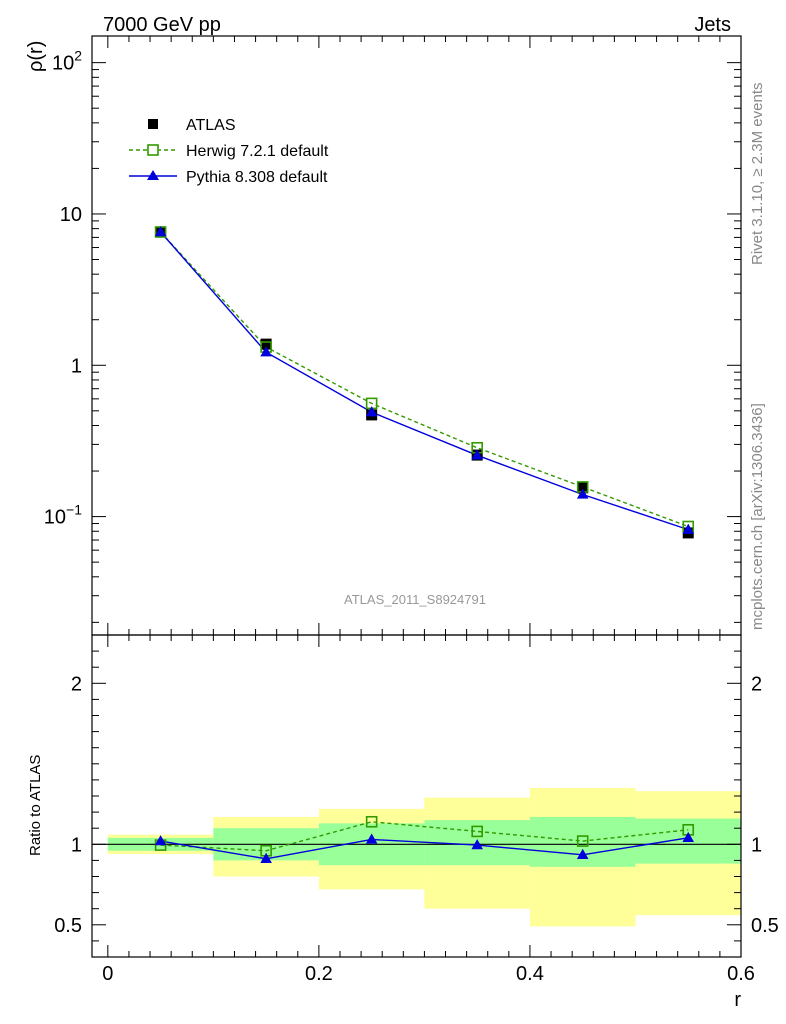 Image resolution: width=786 pixels, height=1024 pixels. Describe the element at coordinates (35, 805) in the screenshot. I see `ratio-y-axis-label: Ratio to ATLAS` at that location.